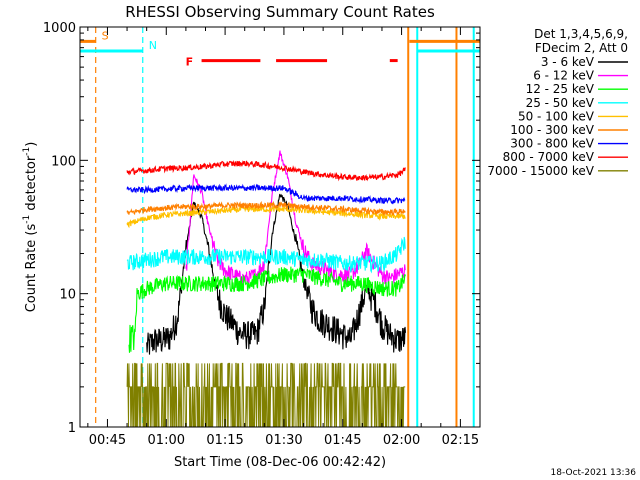  Describe the element at coordinates (31, 268) in the screenshot. I see `y-label-main: Count Rate (s` at that location.